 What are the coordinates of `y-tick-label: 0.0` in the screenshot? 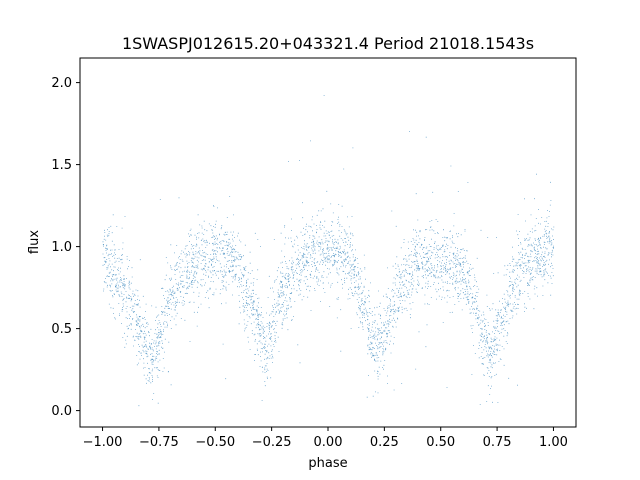 It's located at (61, 411).